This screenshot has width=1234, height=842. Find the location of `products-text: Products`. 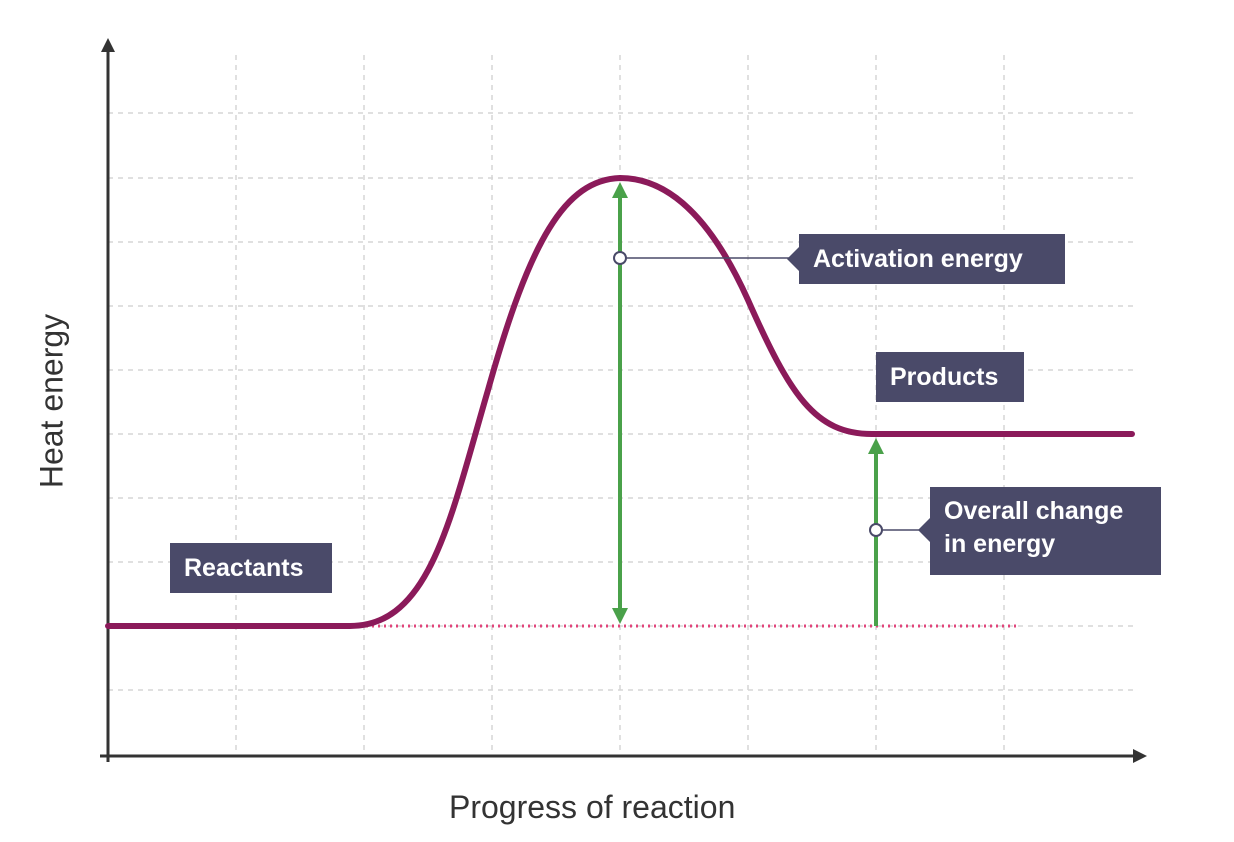

products-text: Products is located at coordinates (944, 377).